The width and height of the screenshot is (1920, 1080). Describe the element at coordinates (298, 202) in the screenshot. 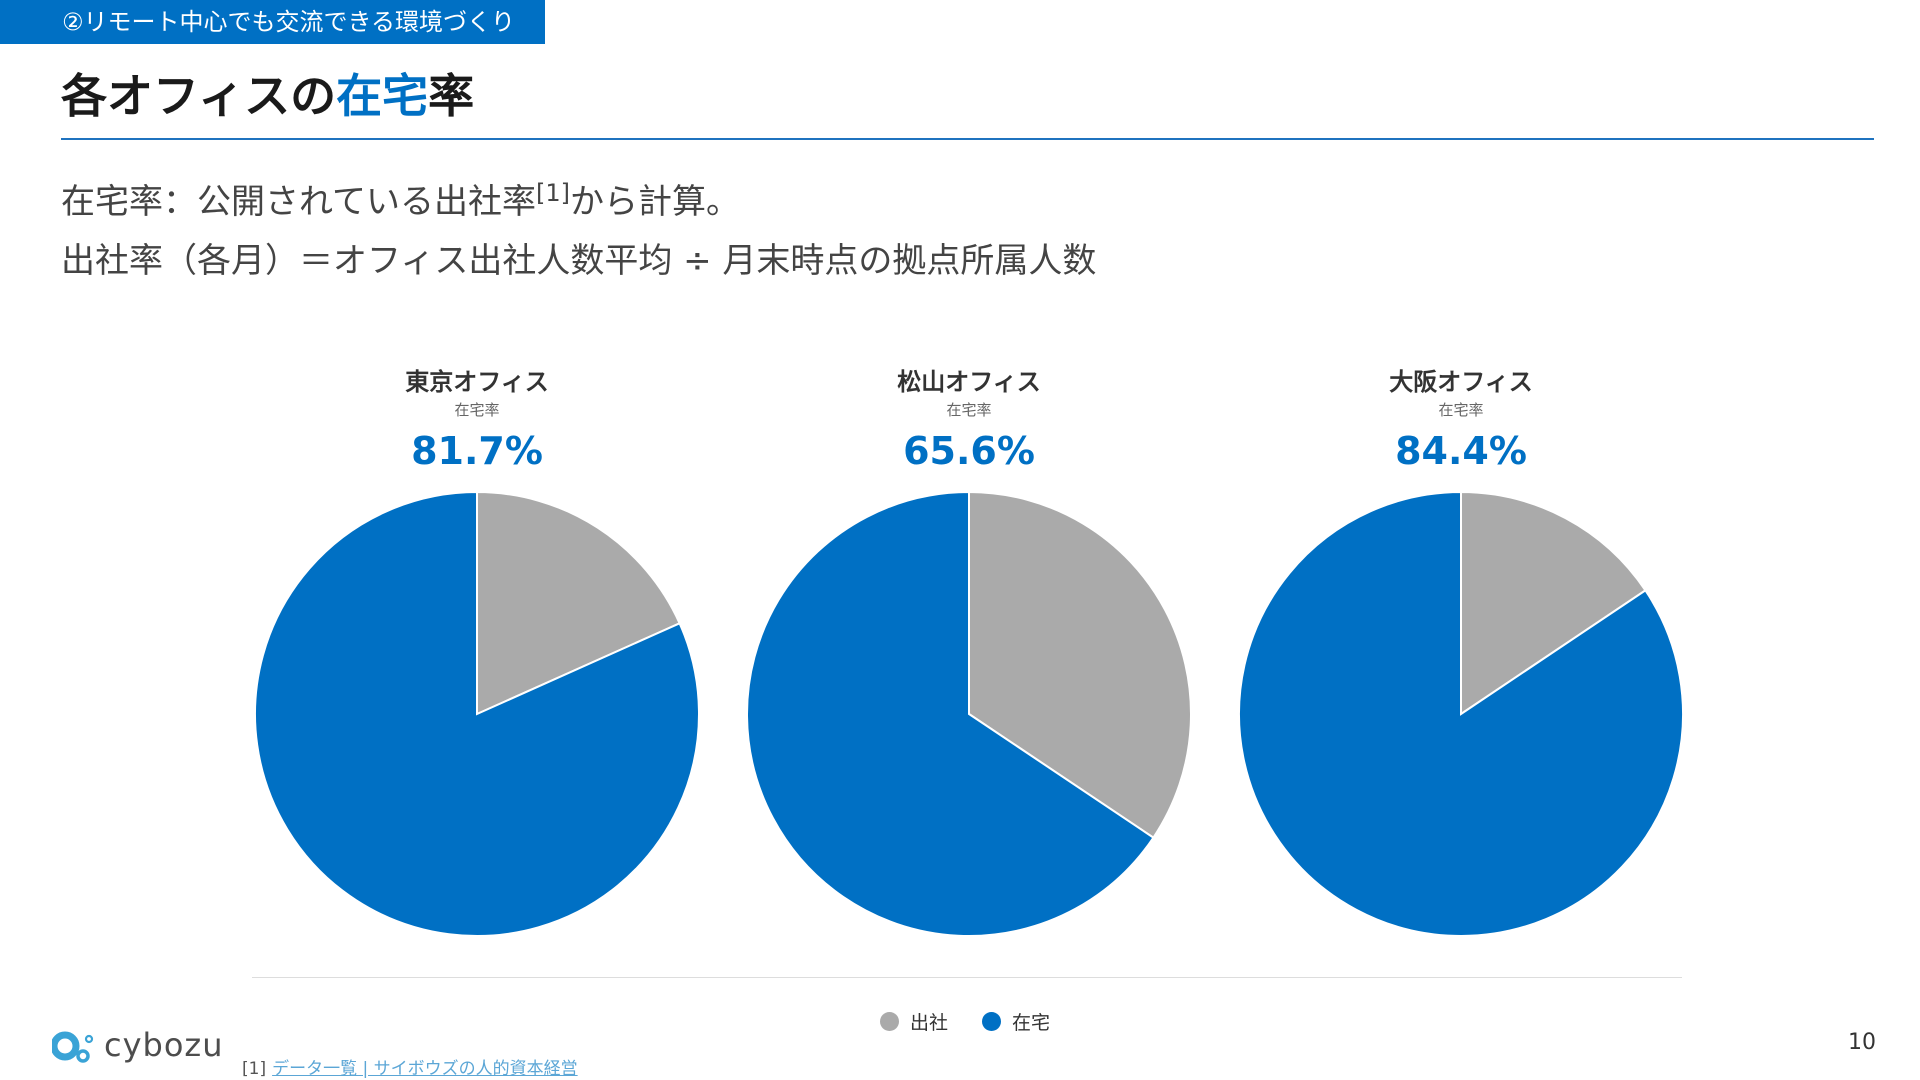

I see `definition-text: 在宅率：公開されている出社率` at that location.